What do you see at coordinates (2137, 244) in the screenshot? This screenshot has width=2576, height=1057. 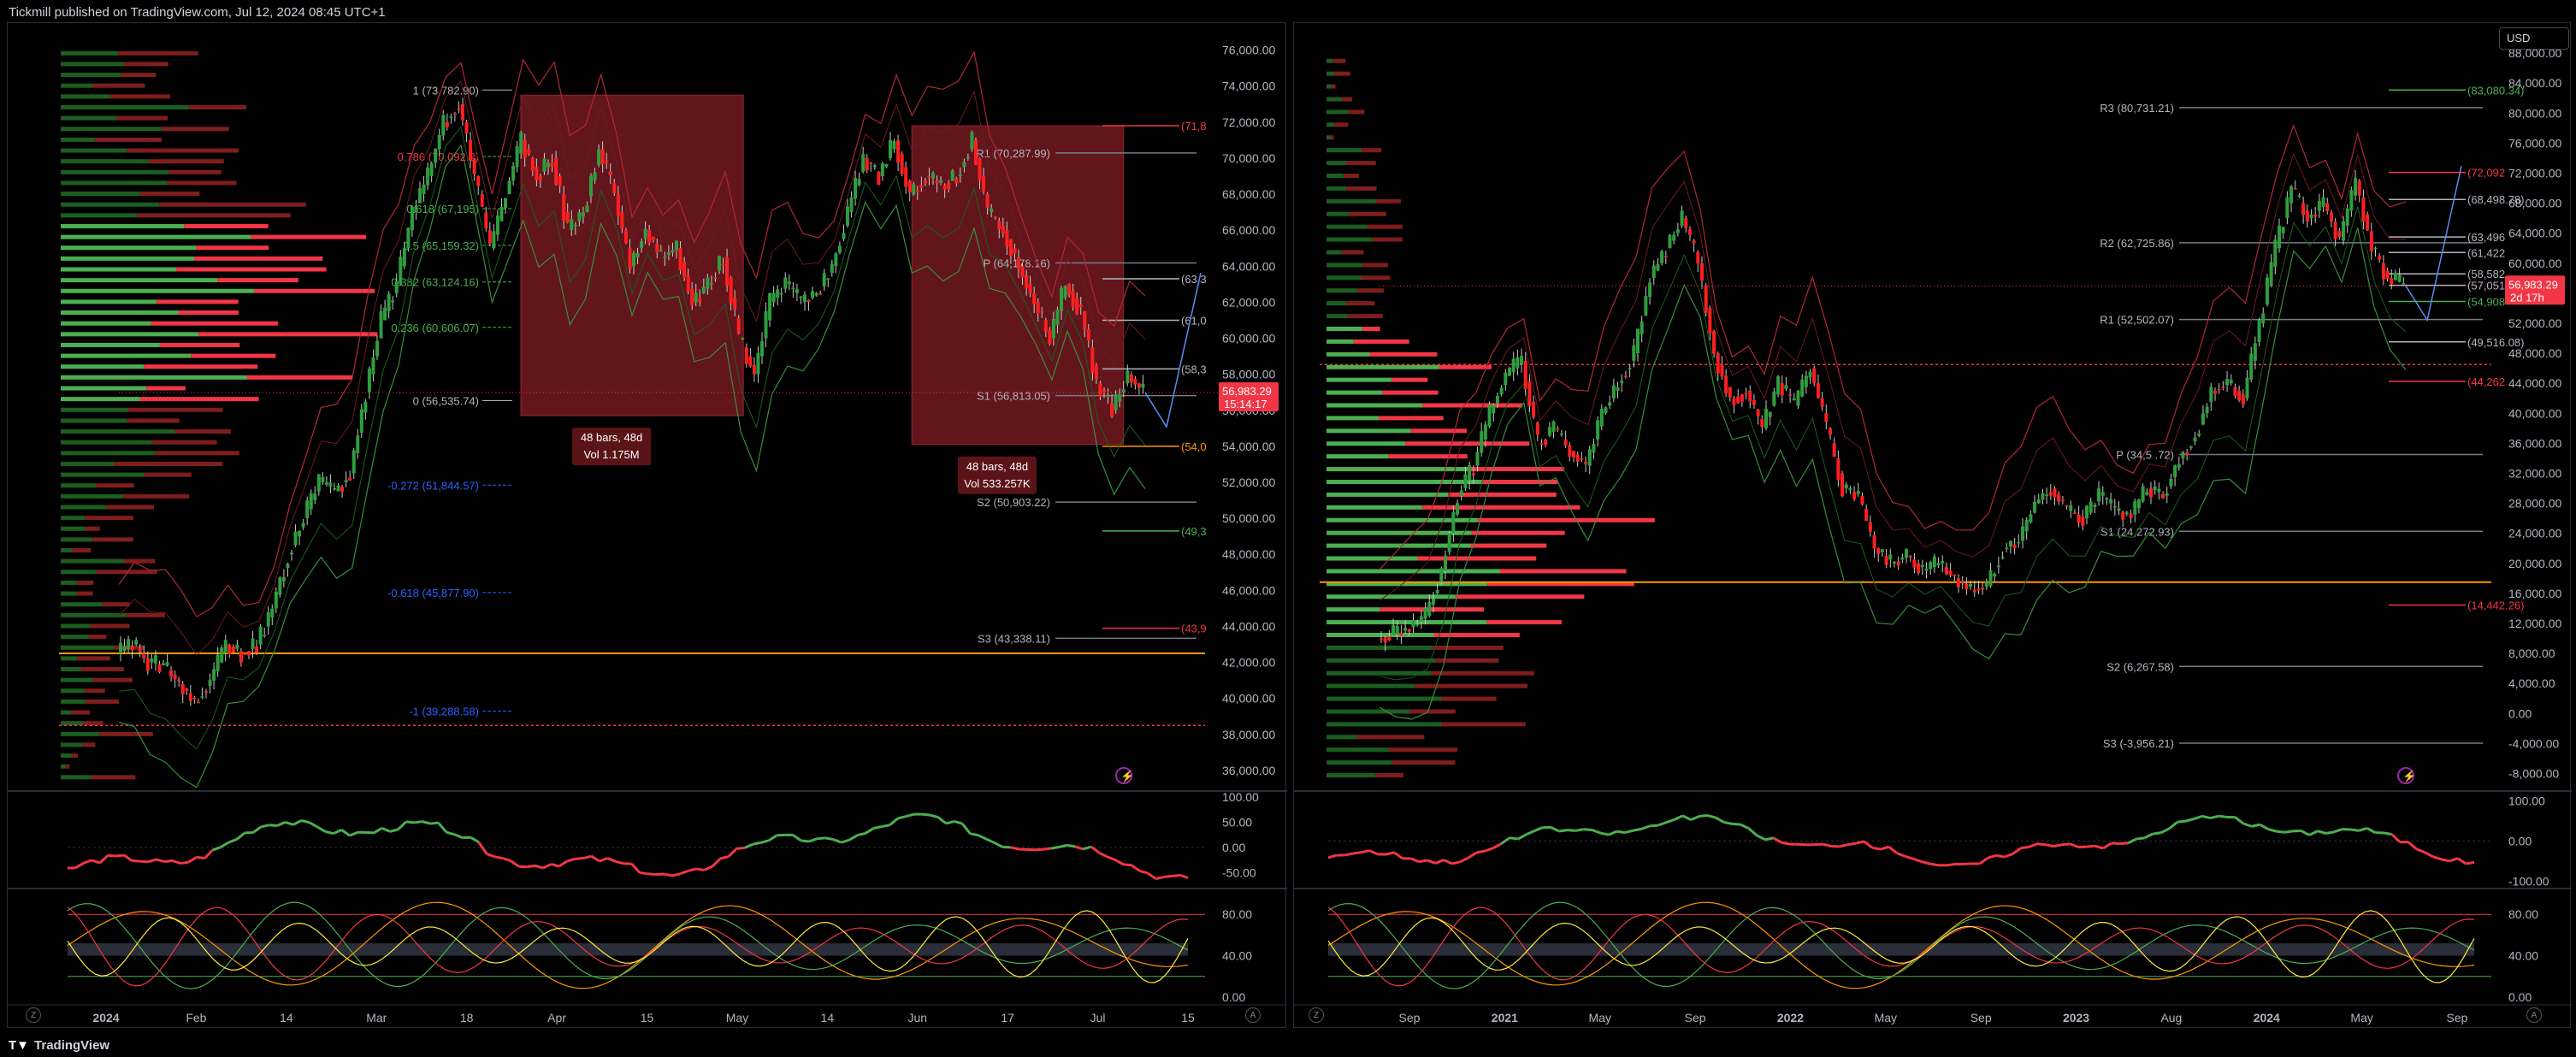 I see `pivot-label: R2 (62,725.86)` at bounding box center [2137, 244].